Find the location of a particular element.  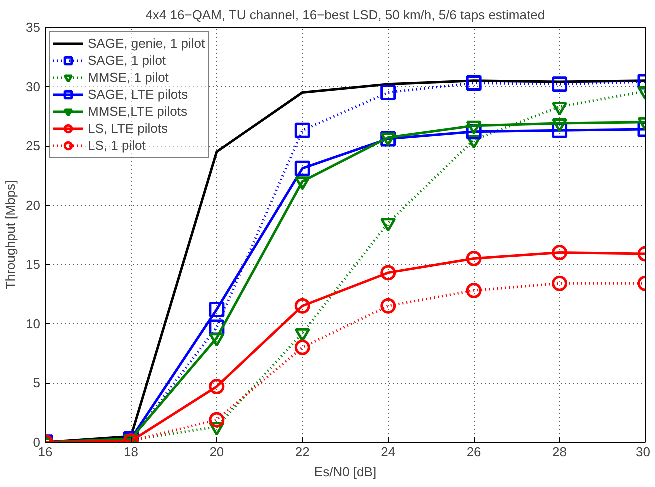

x-tick-label: 20 is located at coordinates (217, 452).